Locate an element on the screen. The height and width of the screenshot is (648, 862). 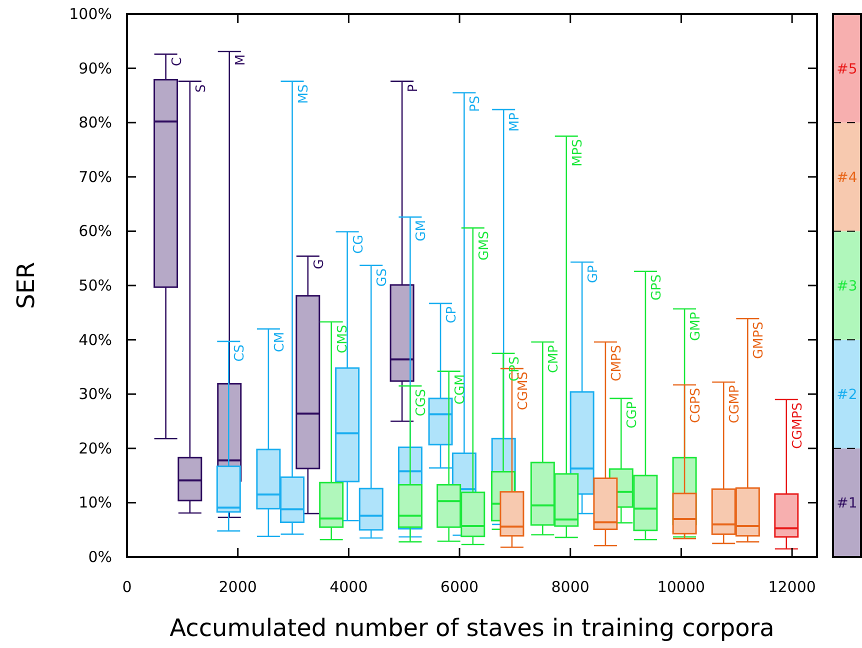
annotation: GP is located at coordinates (594, 274).